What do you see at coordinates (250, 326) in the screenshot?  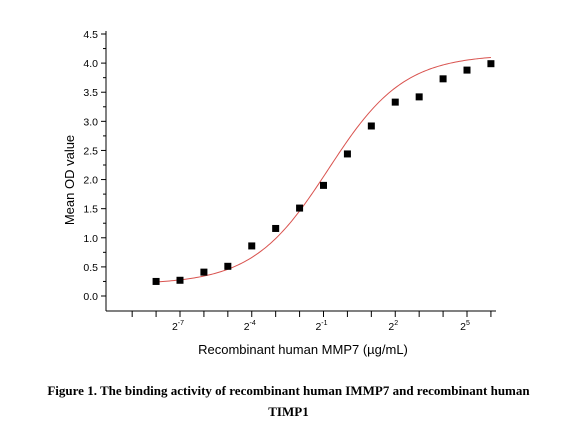 I see `x-tick-label: 2-4` at bounding box center [250, 326].